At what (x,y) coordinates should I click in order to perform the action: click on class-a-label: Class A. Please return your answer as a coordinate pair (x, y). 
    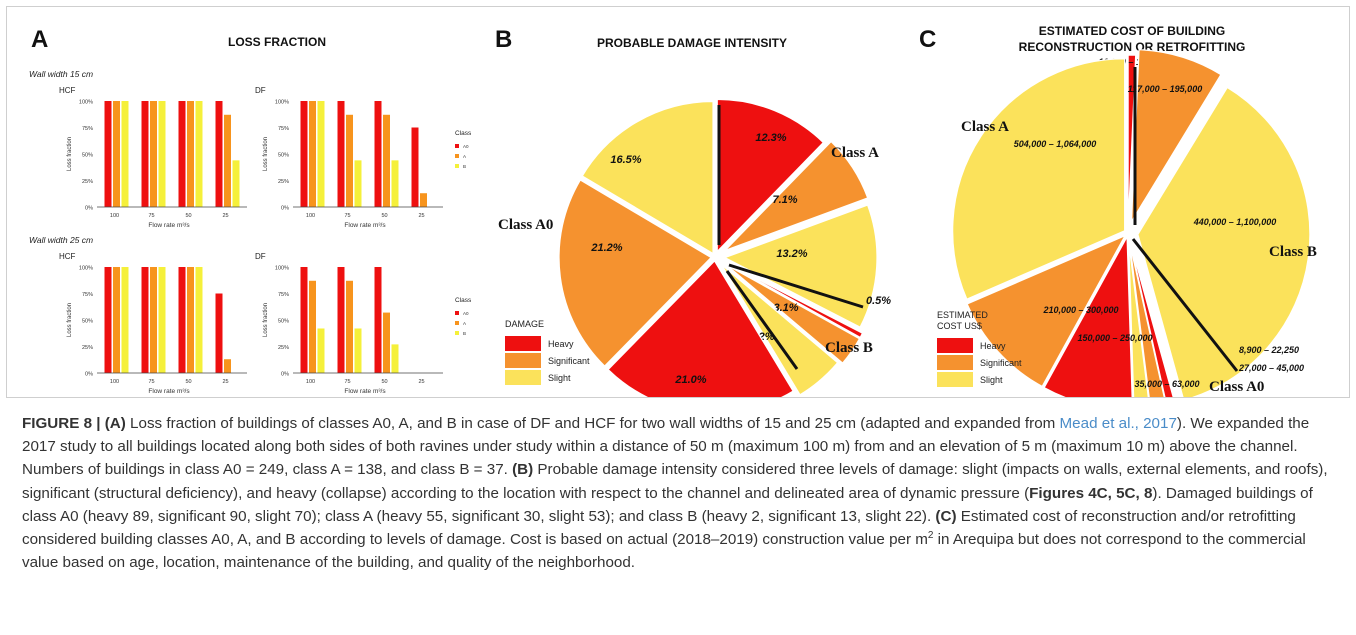
    Looking at the image, I should click on (985, 127).